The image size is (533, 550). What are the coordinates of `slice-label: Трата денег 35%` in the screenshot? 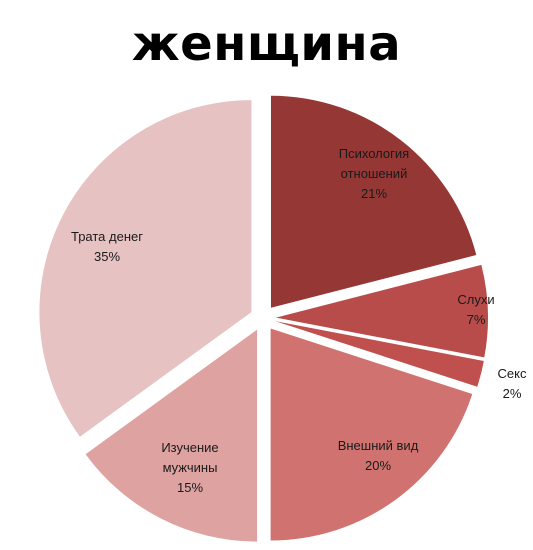 It's located at (107, 246).